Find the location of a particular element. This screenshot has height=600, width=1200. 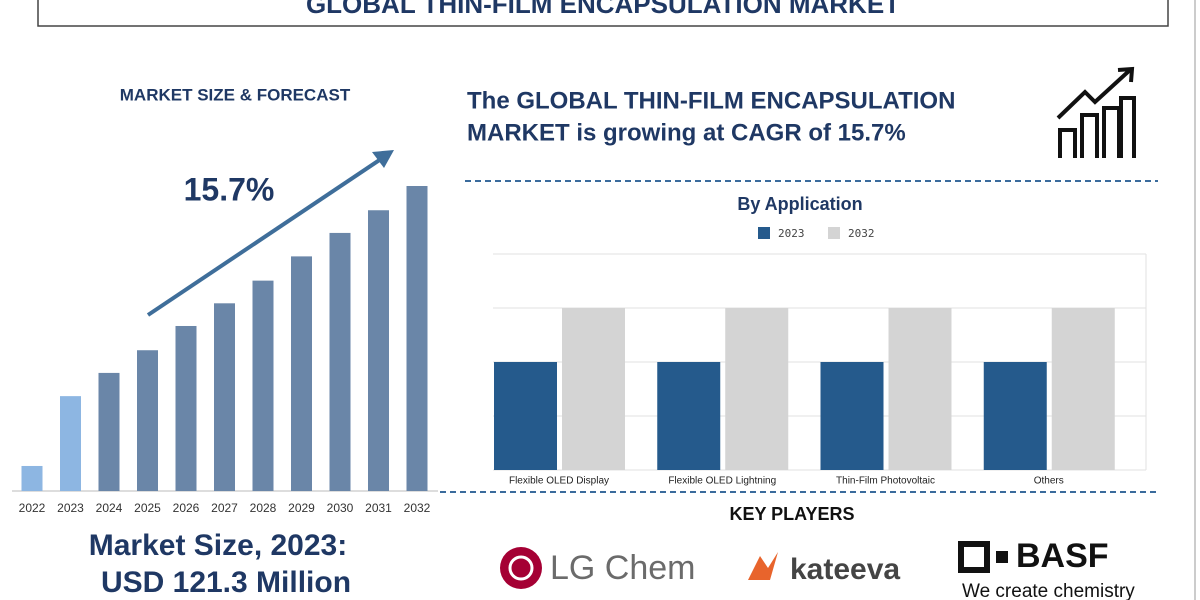

lg-logo is located at coordinates (521, 568).